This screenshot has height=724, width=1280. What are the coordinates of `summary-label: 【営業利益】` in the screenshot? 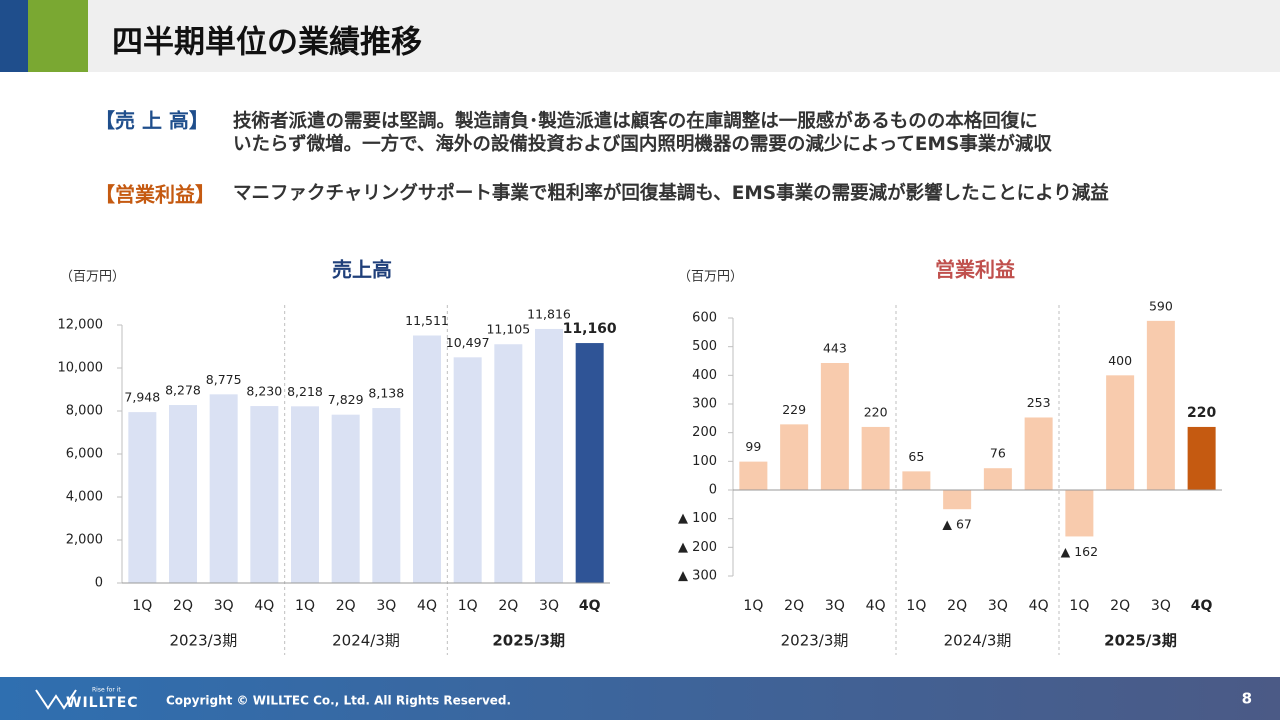 It's located at (155, 195).